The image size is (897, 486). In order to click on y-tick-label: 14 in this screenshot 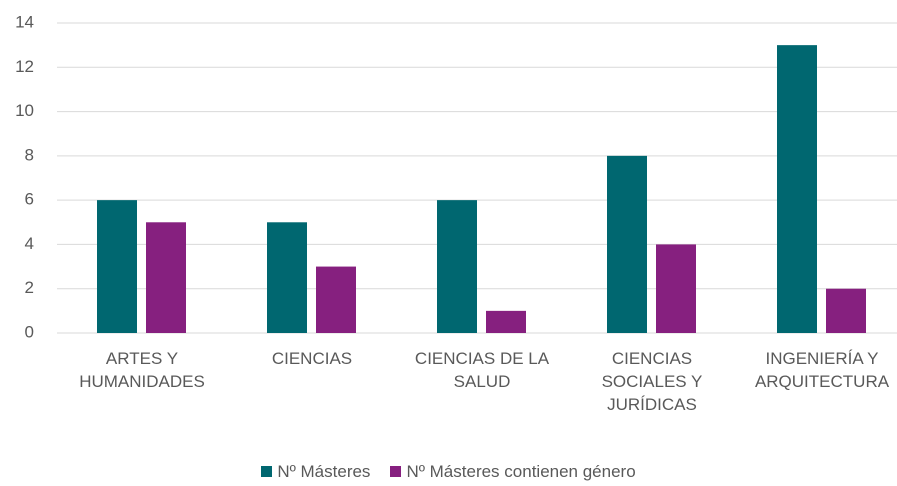, I will do `click(24, 21)`.